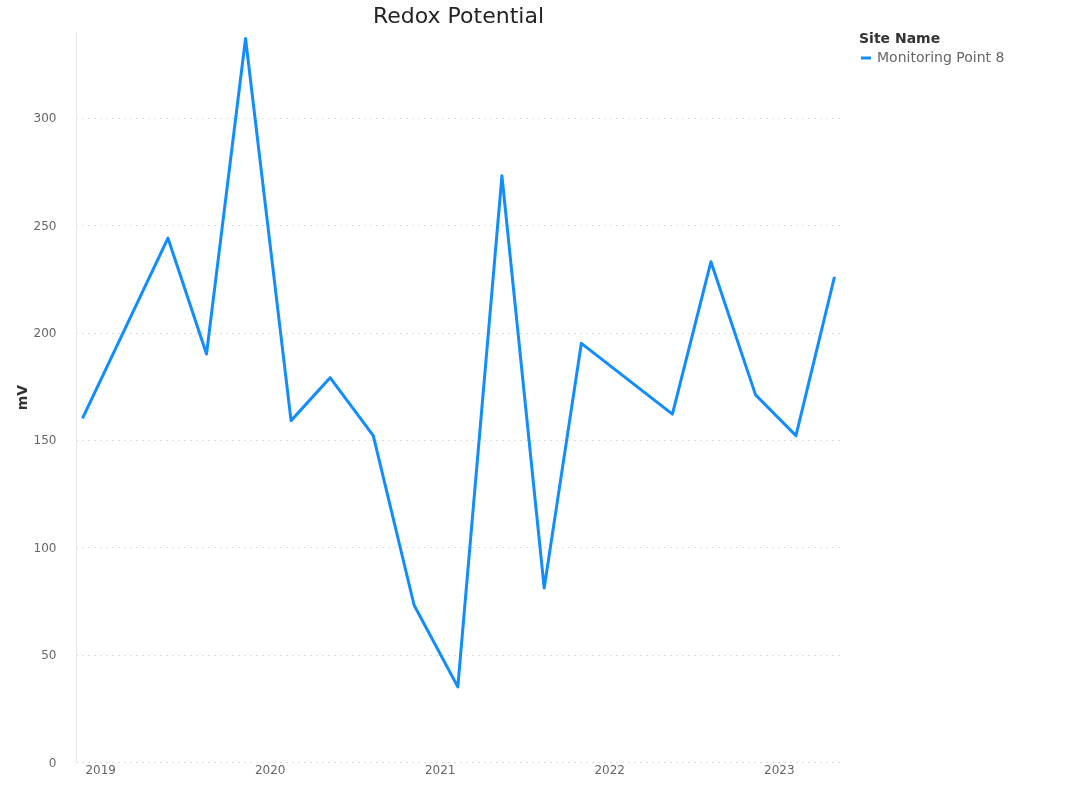 This screenshot has width=1066, height=811. What do you see at coordinates (45, 118) in the screenshot?
I see `y-tick-label: 300` at bounding box center [45, 118].